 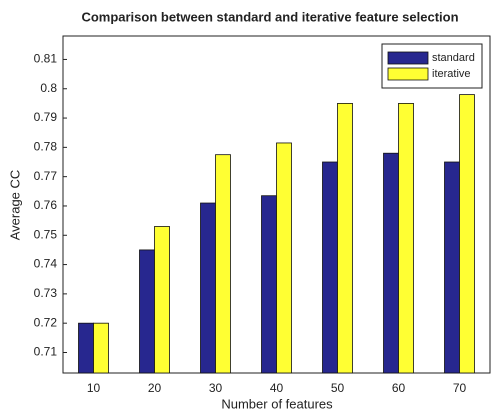 What do you see at coordinates (451, 74) in the screenshot?
I see `legend-label: iterative` at bounding box center [451, 74].